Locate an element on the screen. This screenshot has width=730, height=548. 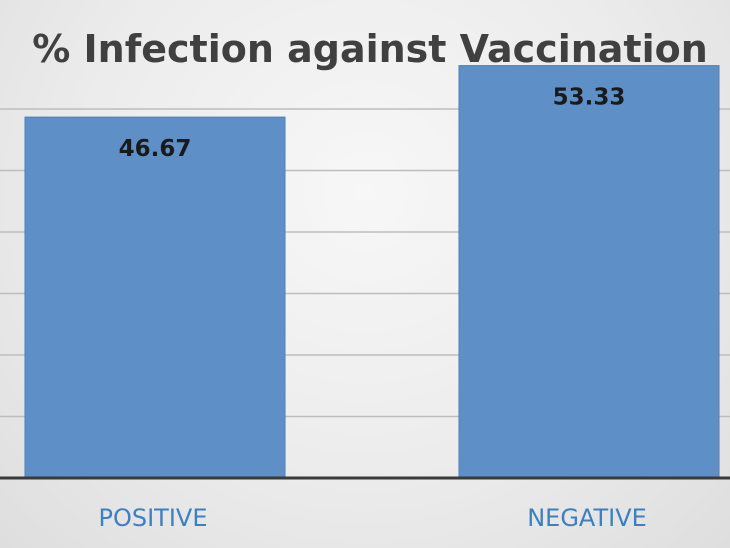
x-tick-label-negative: NEGATIVE is located at coordinates (587, 518).